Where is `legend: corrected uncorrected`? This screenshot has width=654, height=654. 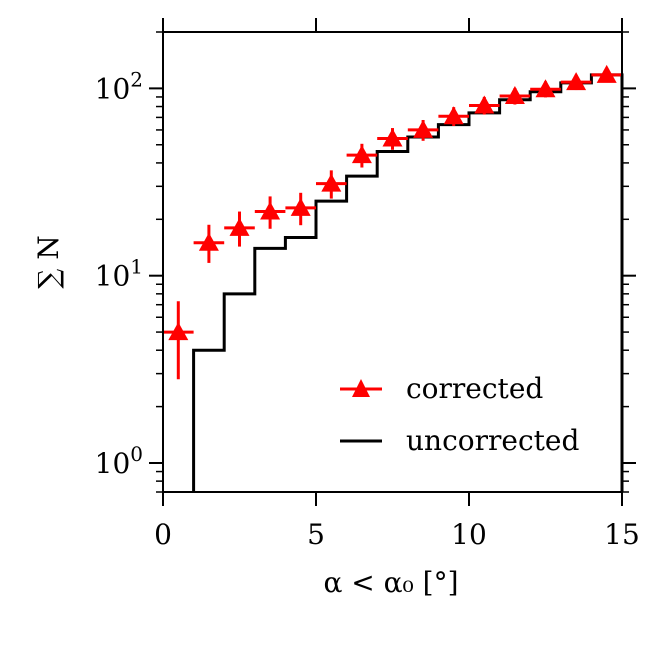
legend: corrected uncorrected is located at coordinates (459, 414).